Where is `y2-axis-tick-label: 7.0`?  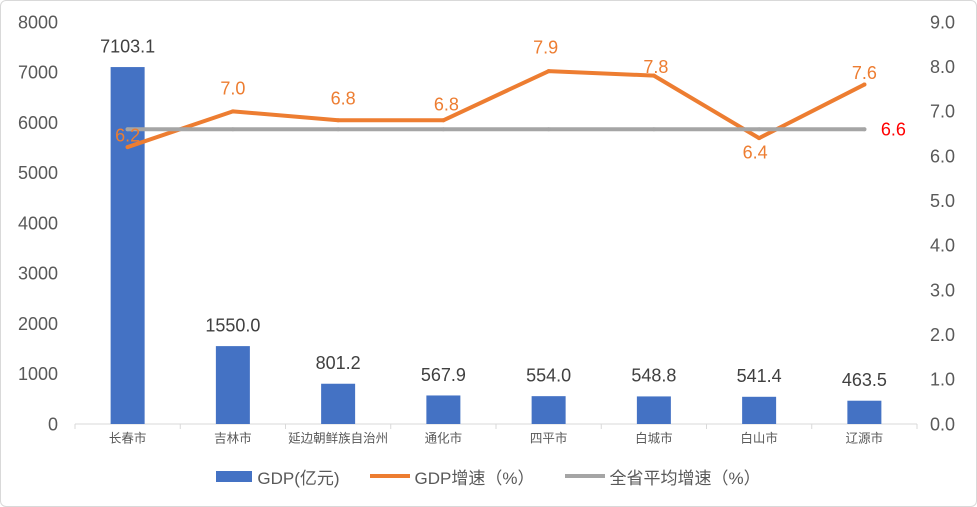 y2-axis-tick-label: 7.0 is located at coordinates (942, 112).